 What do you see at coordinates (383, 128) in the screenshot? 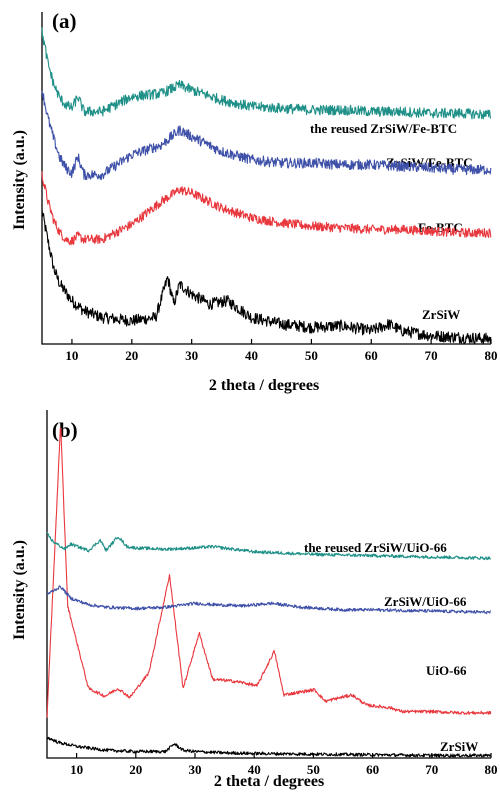
I see `panel-a-label-reused-zrsiw-fe-btc: the reused ZrSiW/Fe-BTC` at bounding box center [383, 128].